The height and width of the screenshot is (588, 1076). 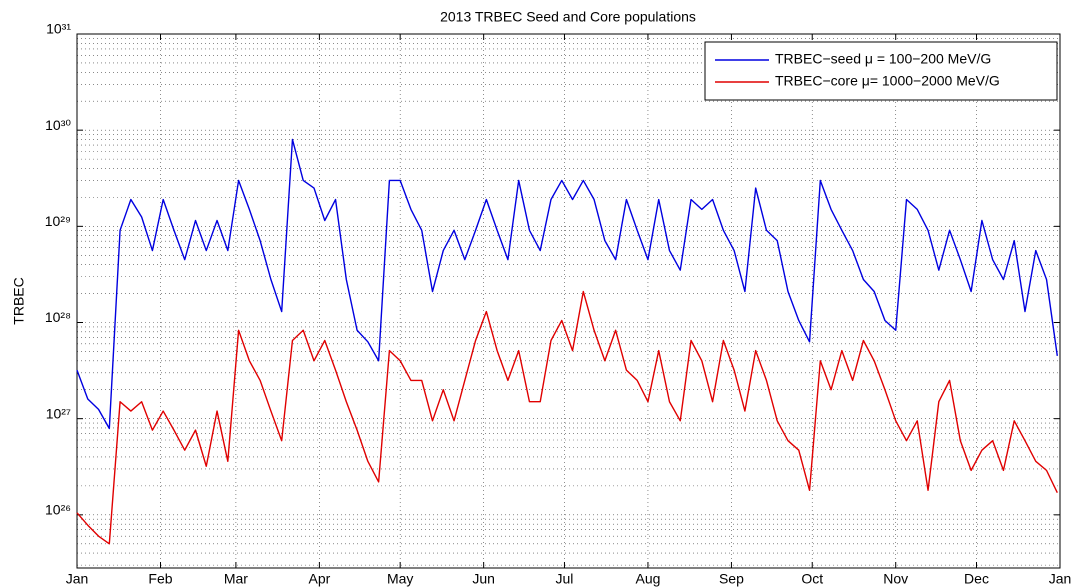 What do you see at coordinates (236, 579) in the screenshot?
I see `x-tick-label: Mar` at bounding box center [236, 579].